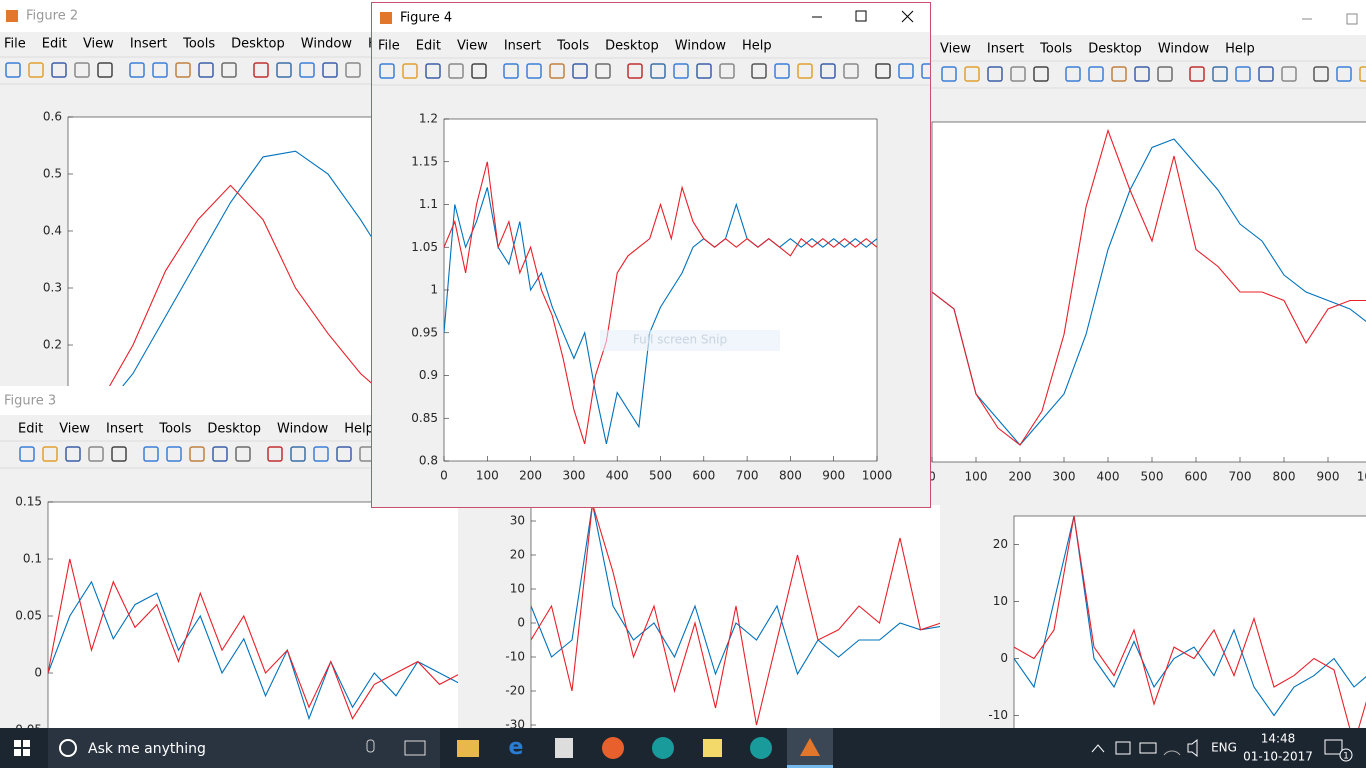 This screenshot has height=768, width=1366. I want to click on start-button, so click(22, 748).